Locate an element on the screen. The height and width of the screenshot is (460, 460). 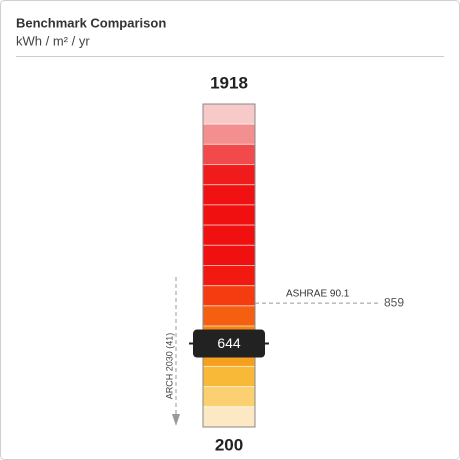
value-label: 644 is located at coordinates (229, 343).